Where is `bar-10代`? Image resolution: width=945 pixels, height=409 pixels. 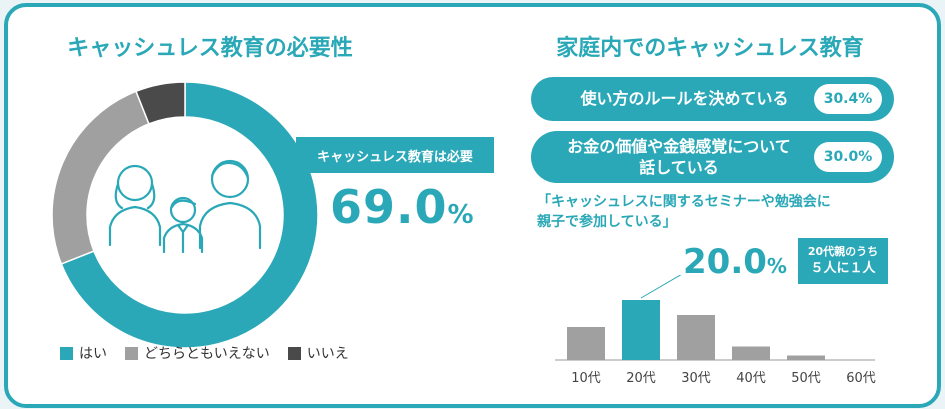 bar-10代 is located at coordinates (586, 343).